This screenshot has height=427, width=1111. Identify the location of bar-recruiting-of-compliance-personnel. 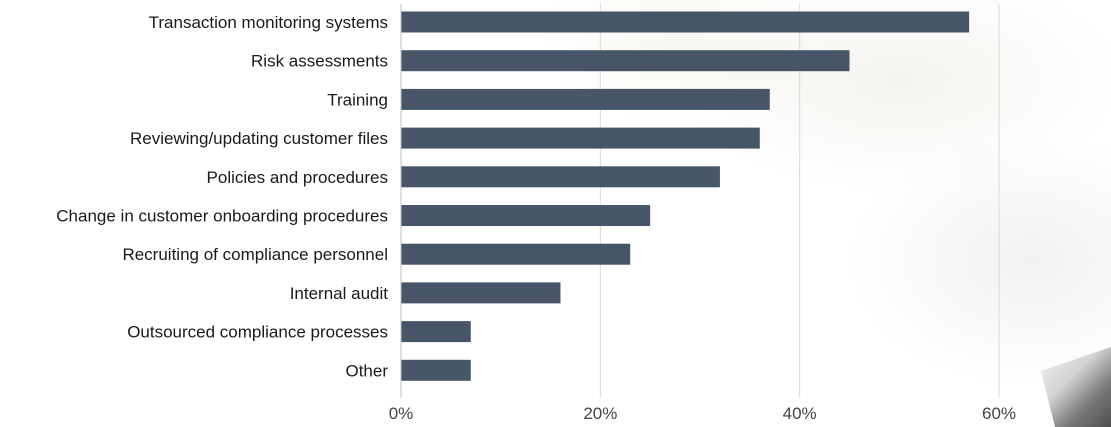
(516, 254).